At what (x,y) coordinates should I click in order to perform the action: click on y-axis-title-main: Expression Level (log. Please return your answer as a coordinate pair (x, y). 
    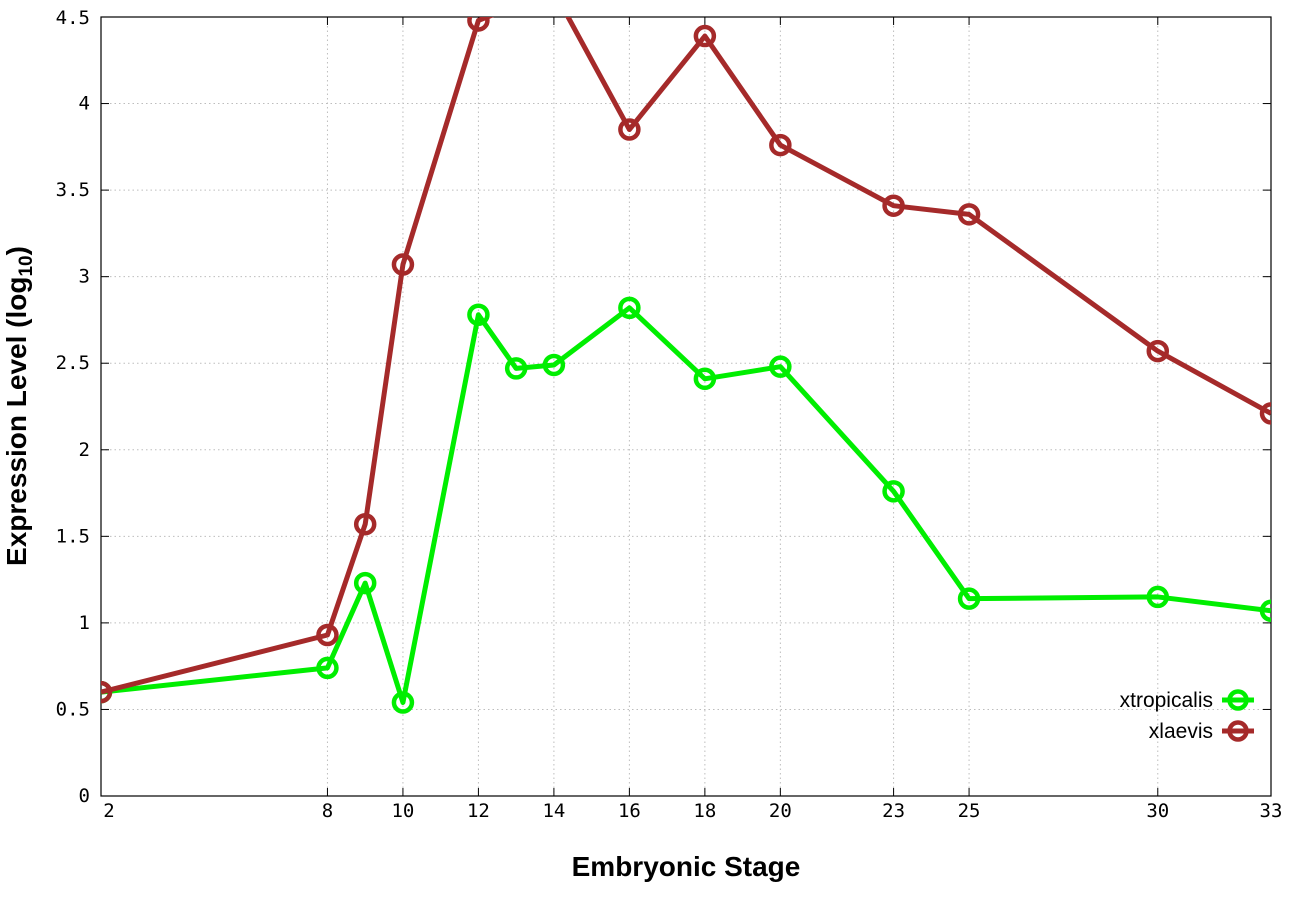
    Looking at the image, I should click on (16, 421).